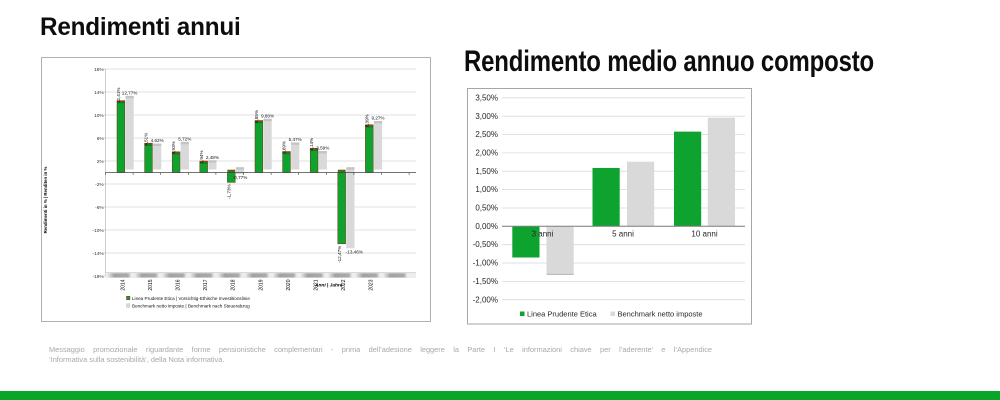 The width and height of the screenshot is (1000, 400). Describe the element at coordinates (98, 277) in the screenshot. I see `svg-text: -18%` at that location.